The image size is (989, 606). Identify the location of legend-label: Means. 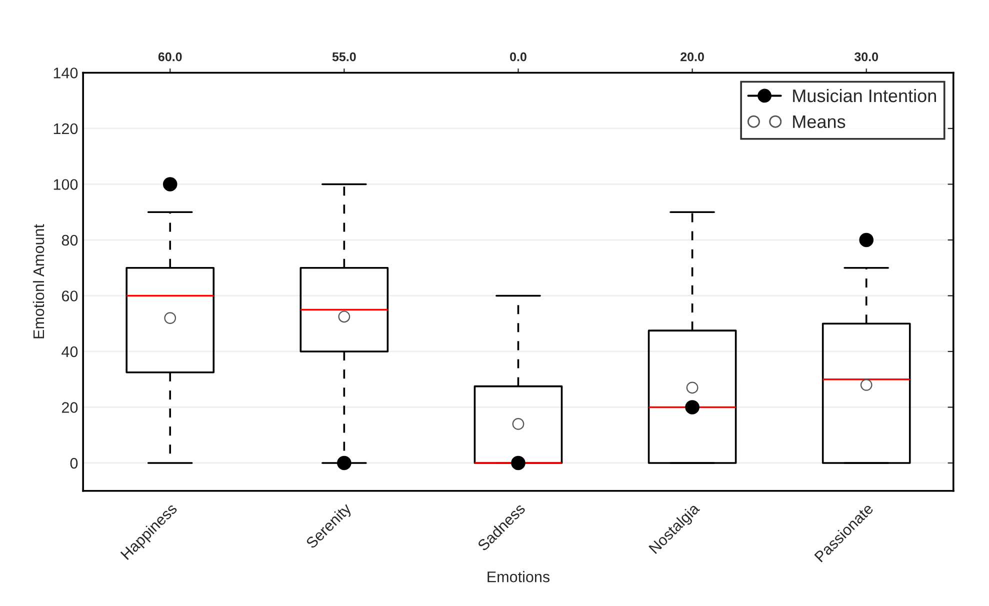
(819, 121).